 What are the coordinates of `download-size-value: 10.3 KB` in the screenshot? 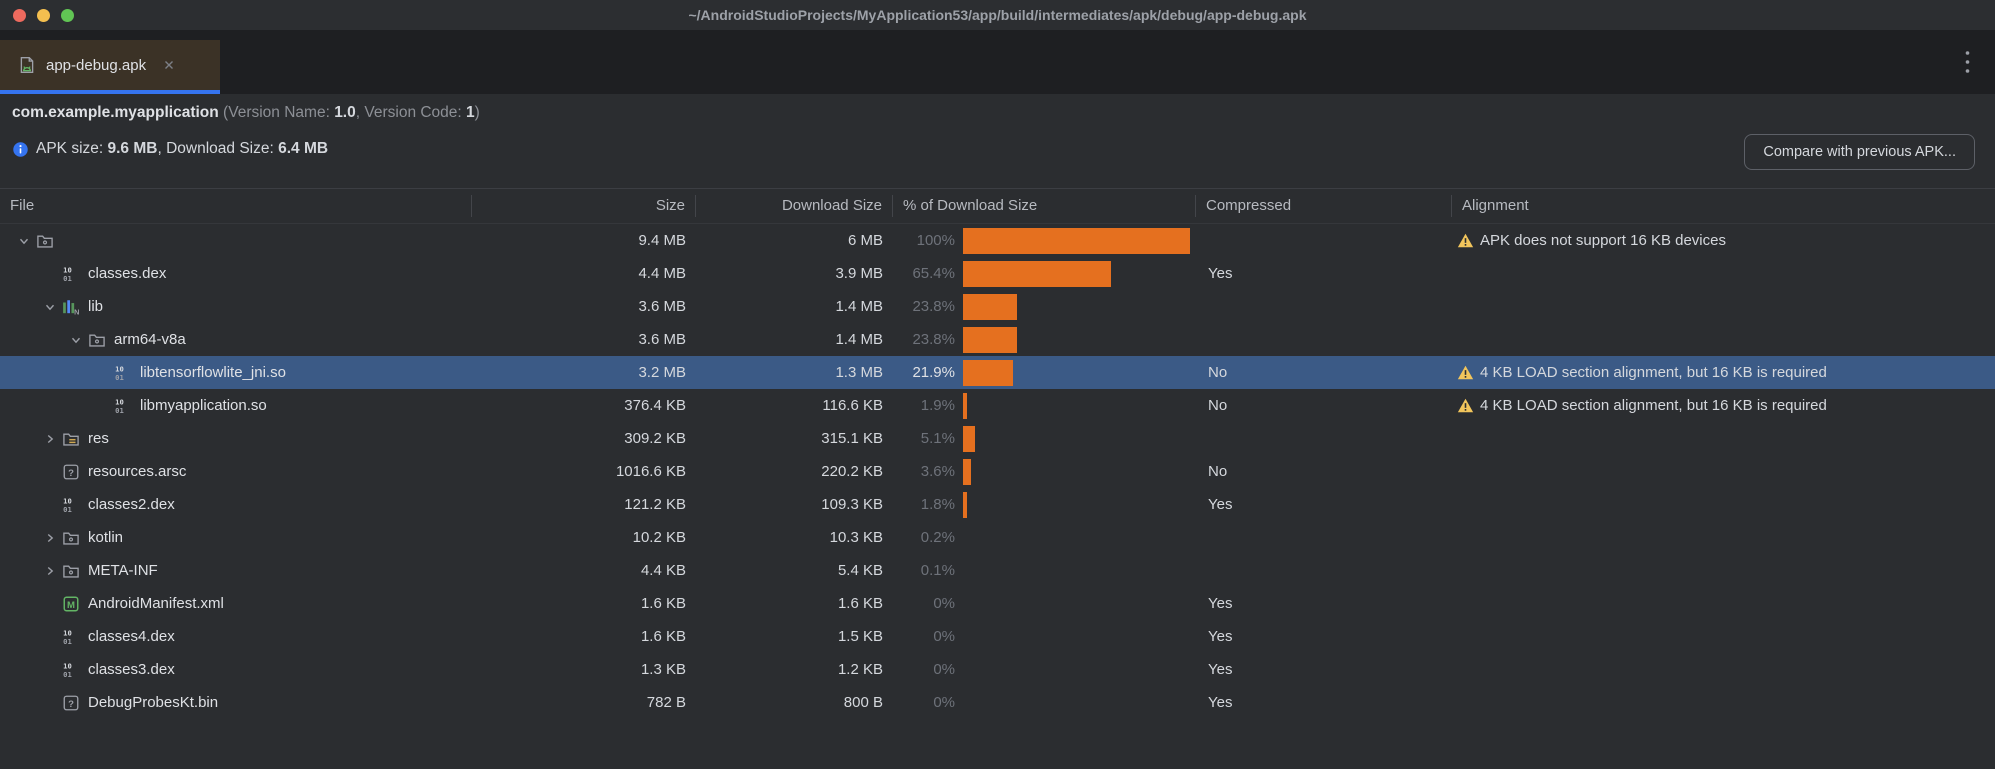 It's located at (856, 537).